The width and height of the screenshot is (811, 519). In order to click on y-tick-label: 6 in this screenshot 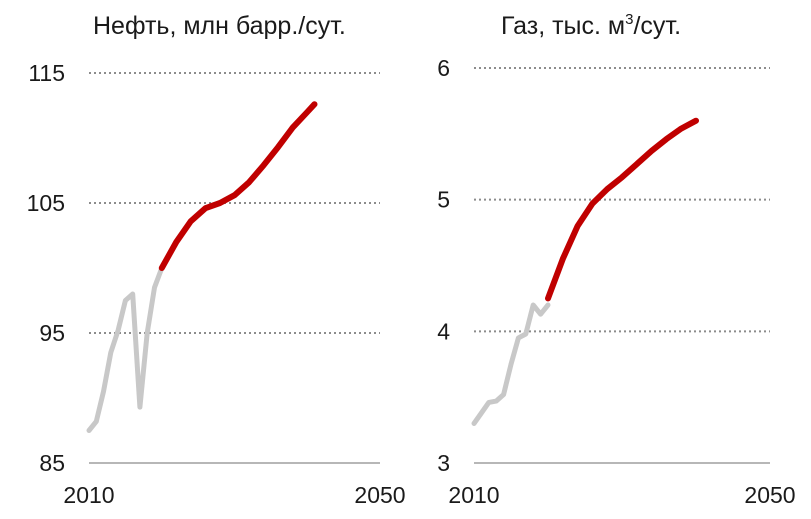, I will do `click(443, 68)`.